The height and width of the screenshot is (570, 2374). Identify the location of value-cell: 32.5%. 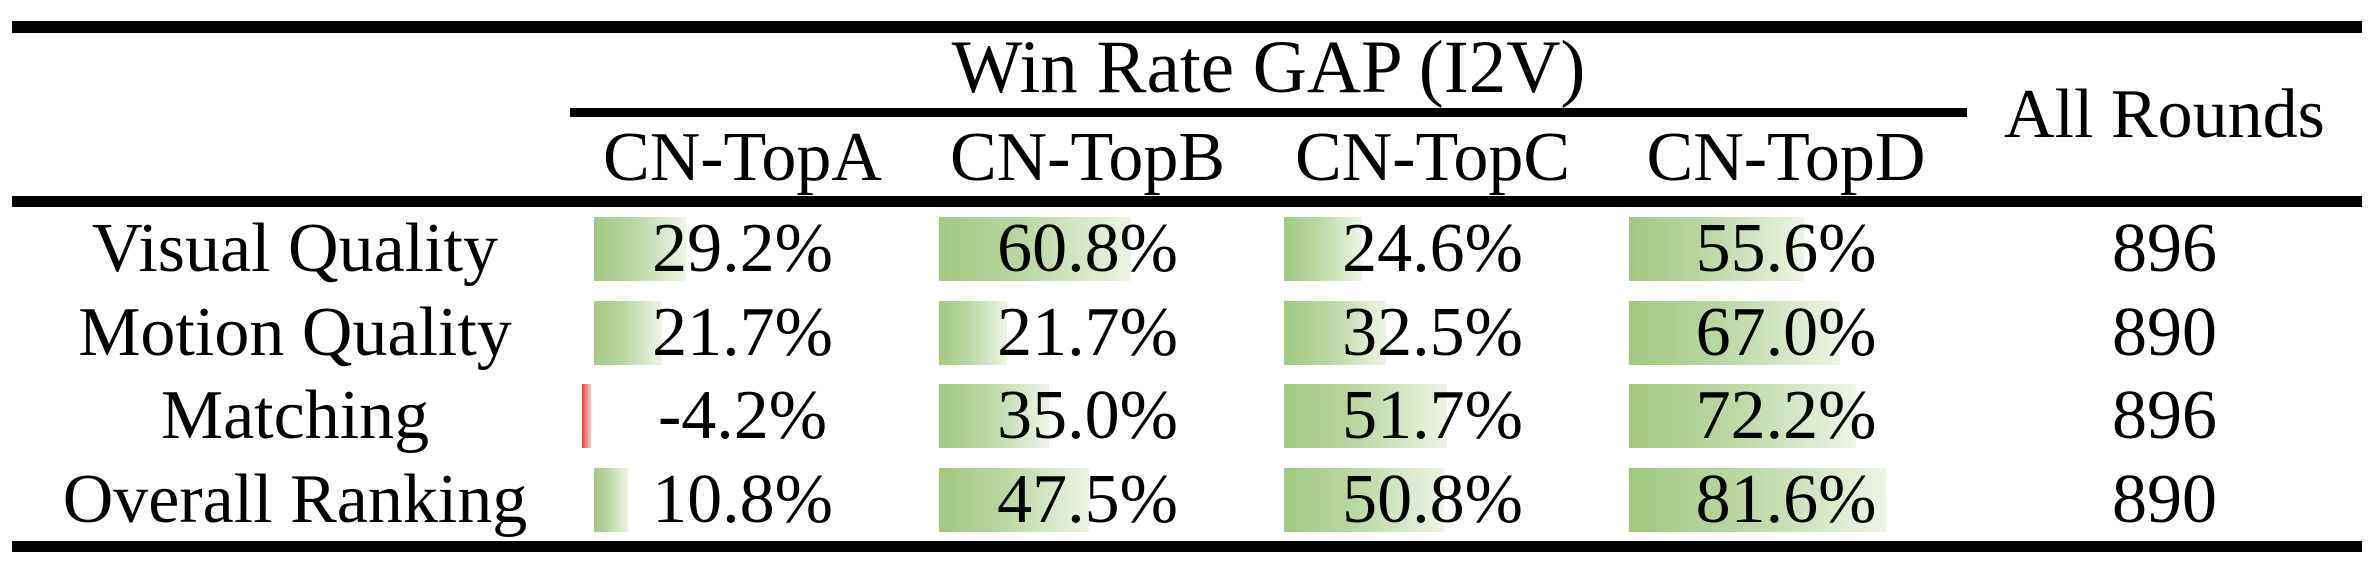
(1432, 332).